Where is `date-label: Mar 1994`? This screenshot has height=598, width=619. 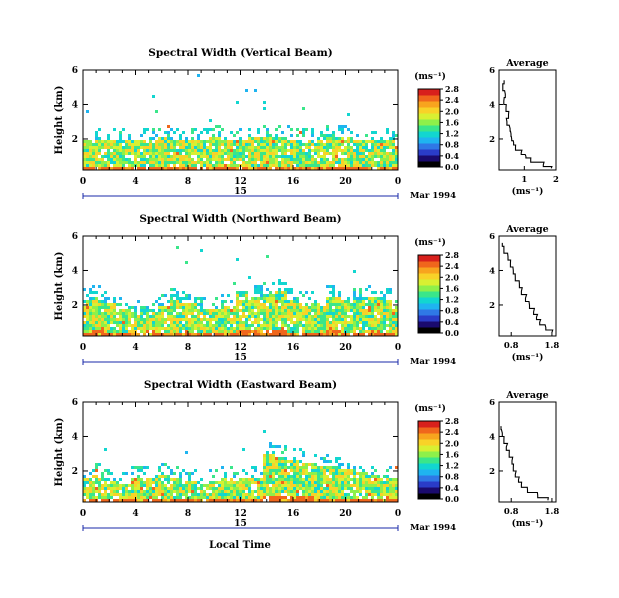 date-label: Mar 1994 is located at coordinates (433, 196).